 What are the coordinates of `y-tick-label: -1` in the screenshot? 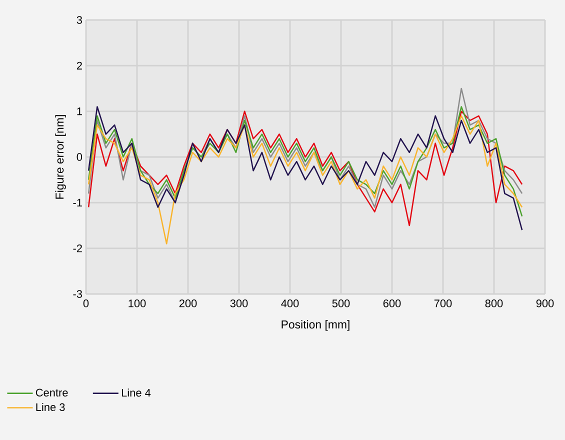 It's located at (77, 202).